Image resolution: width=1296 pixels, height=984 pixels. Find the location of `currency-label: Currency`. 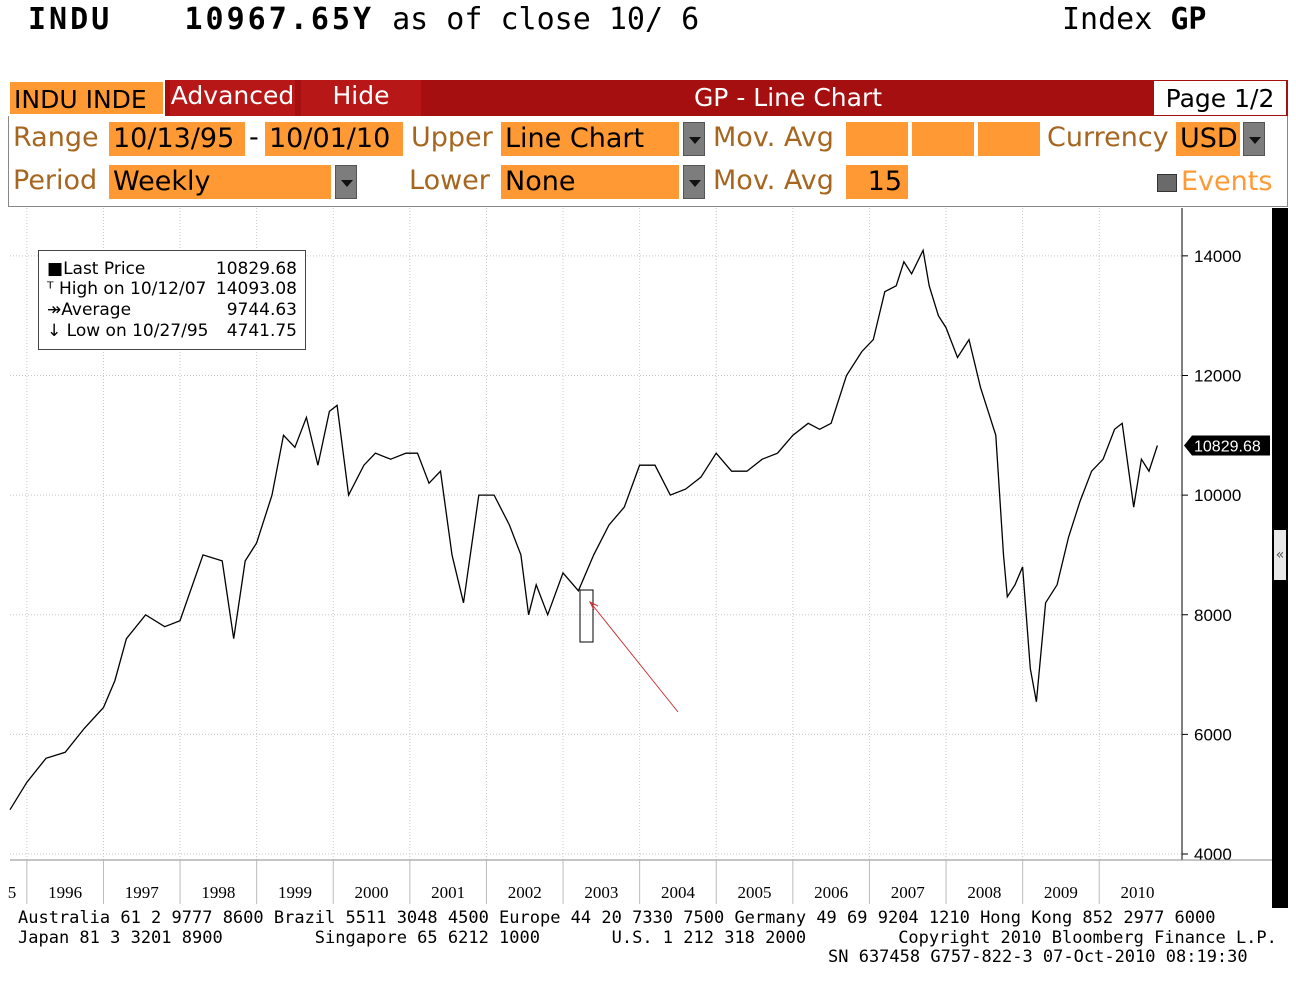

currency-label: Currency is located at coordinates (1108, 137).